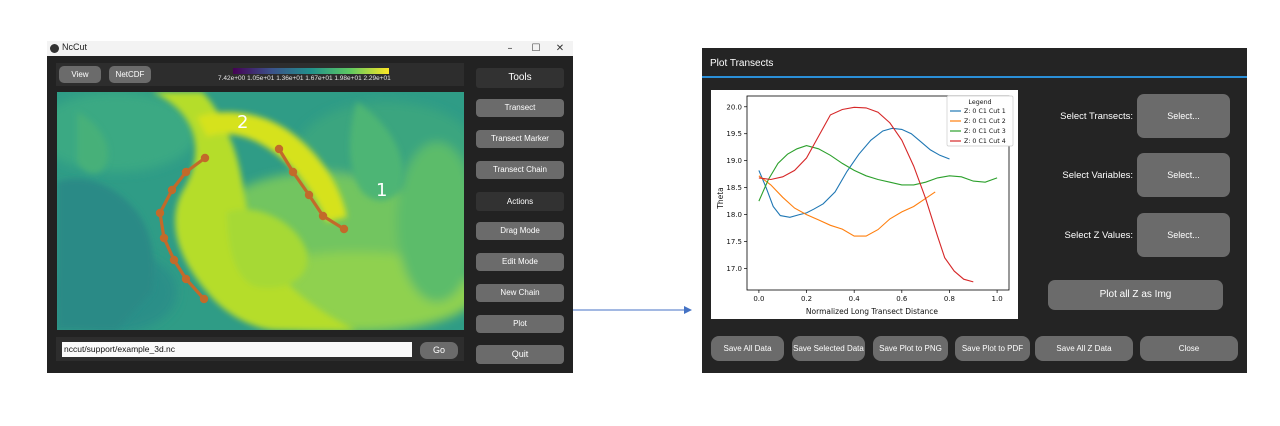 The width and height of the screenshot is (1280, 426). I want to click on legend-entry: Z: 0 C1 Cut 3, so click(985, 131).